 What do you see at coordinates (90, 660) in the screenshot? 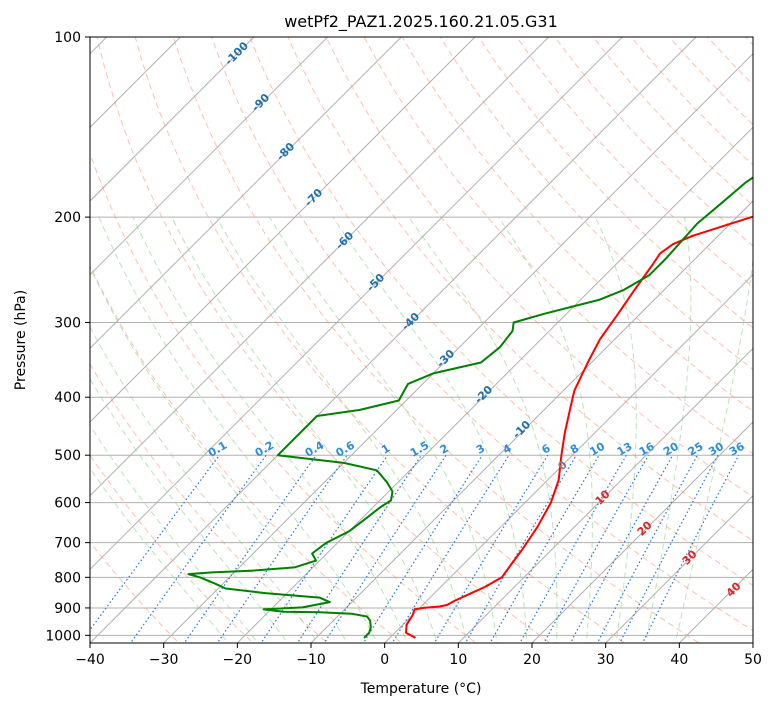
I see `x-tick-label: −40` at bounding box center [90, 660].